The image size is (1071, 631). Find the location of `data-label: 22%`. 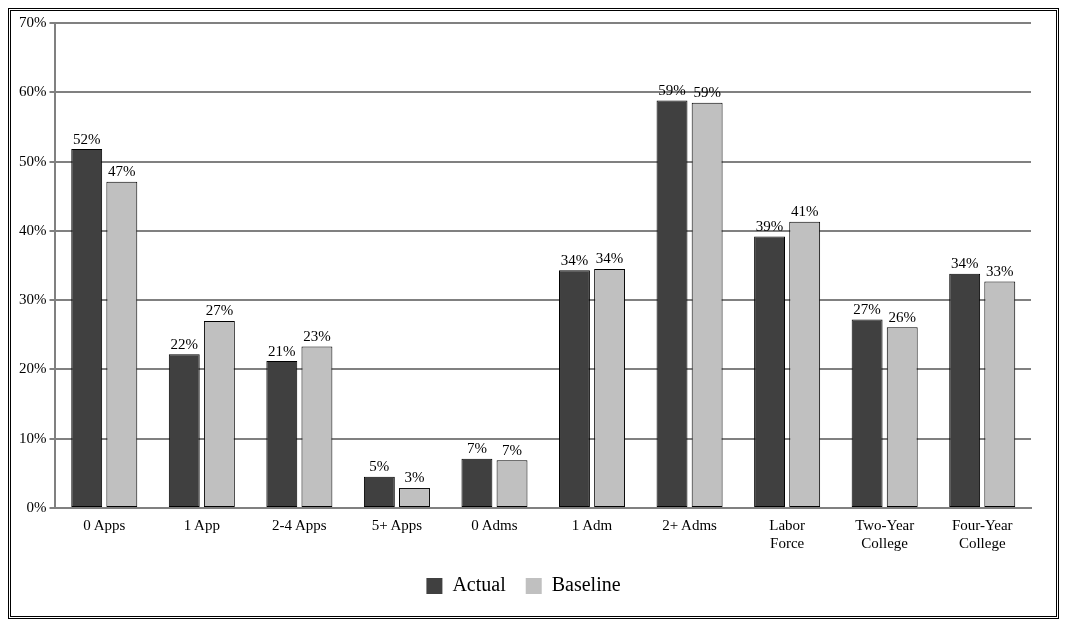

data-label: 22% is located at coordinates (184, 343).